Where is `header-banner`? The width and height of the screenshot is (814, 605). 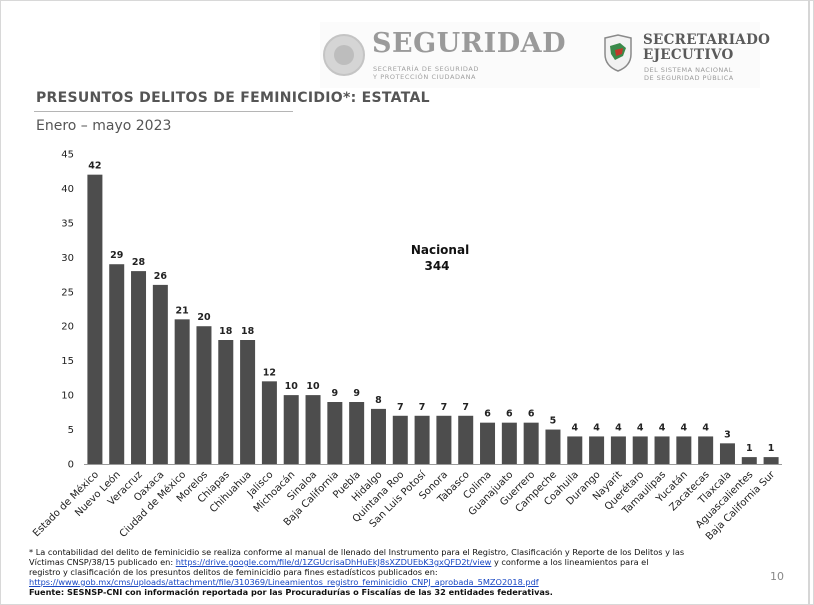
header-banner is located at coordinates (540, 55).